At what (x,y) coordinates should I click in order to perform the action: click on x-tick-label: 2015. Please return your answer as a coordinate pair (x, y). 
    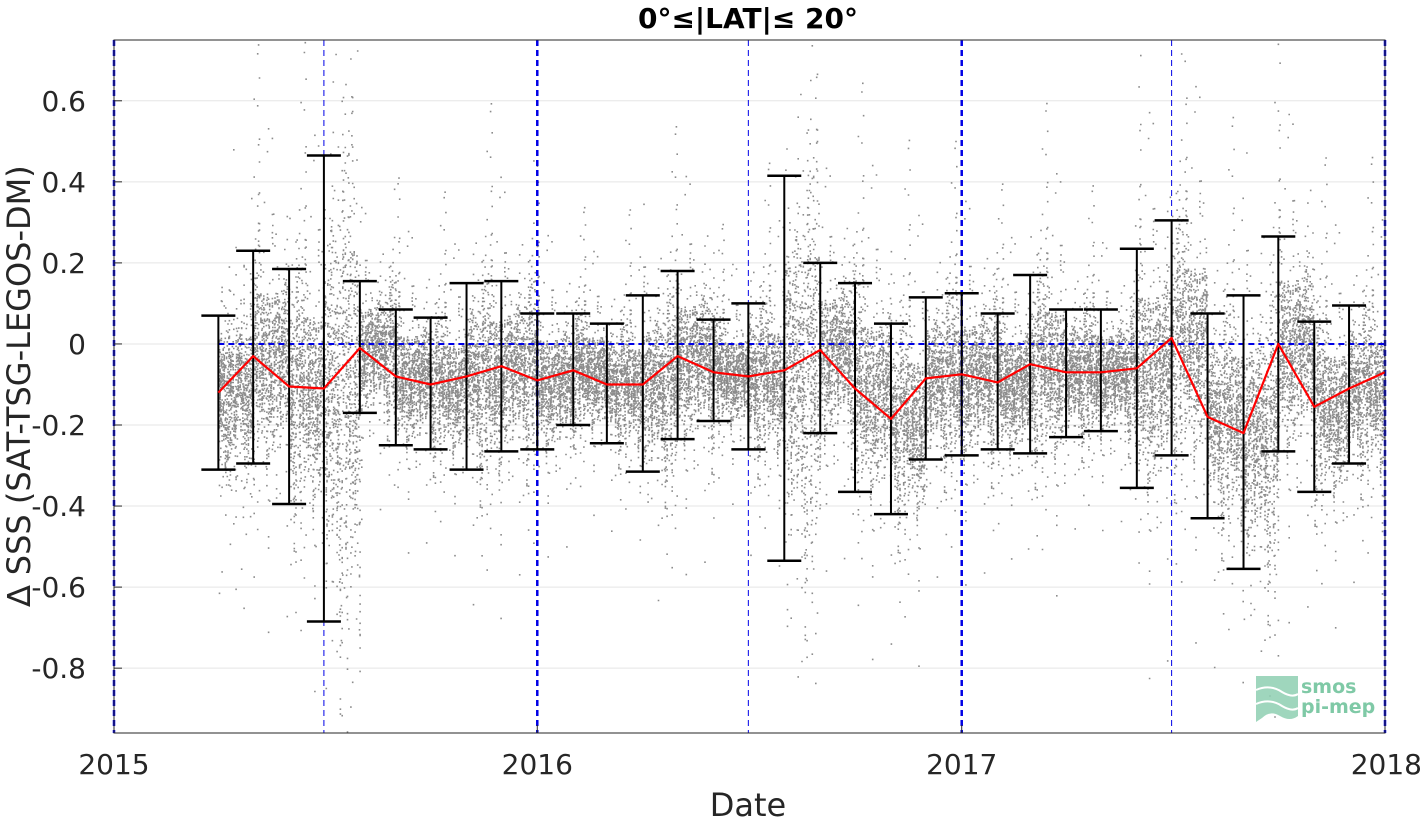
    Looking at the image, I should click on (113, 764).